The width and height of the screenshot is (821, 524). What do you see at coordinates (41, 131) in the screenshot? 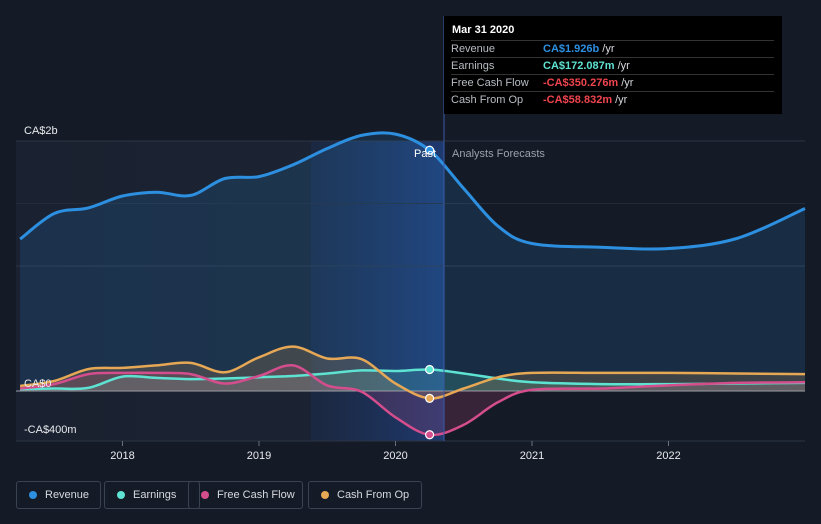
I see `y-label-top: CA$2b` at bounding box center [41, 131].